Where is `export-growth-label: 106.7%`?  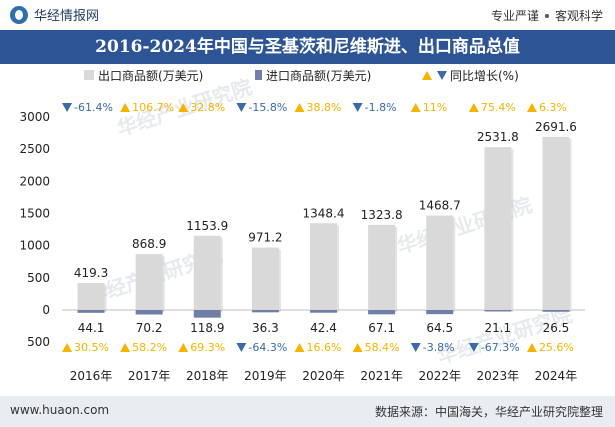
export-growth-label: 106.7% is located at coordinates (147, 107).